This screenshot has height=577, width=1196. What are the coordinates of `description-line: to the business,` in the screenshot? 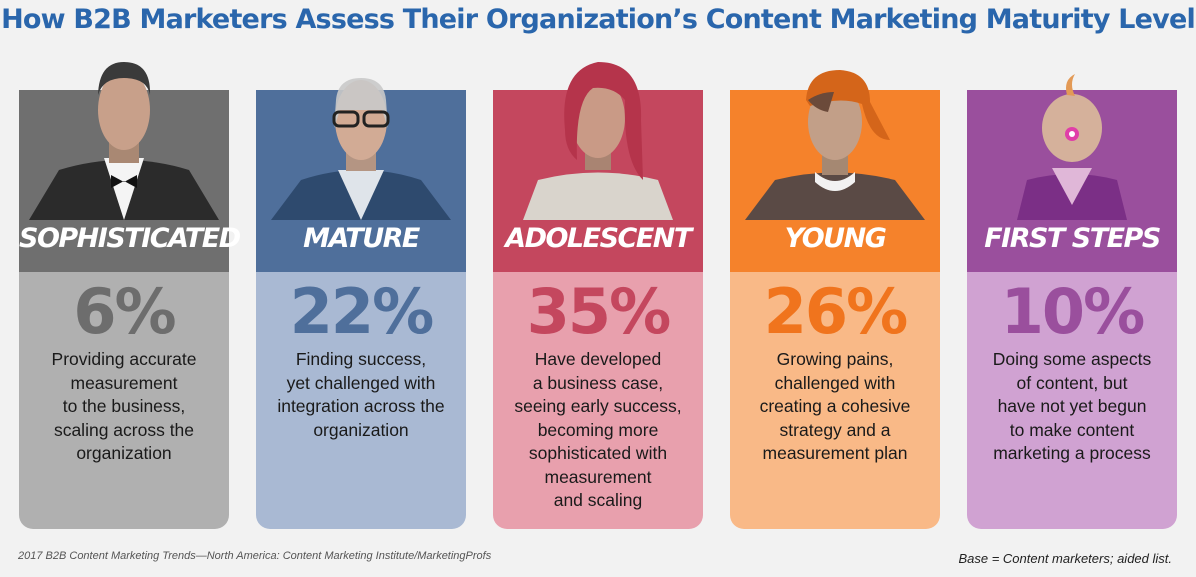 It's located at (124, 406).